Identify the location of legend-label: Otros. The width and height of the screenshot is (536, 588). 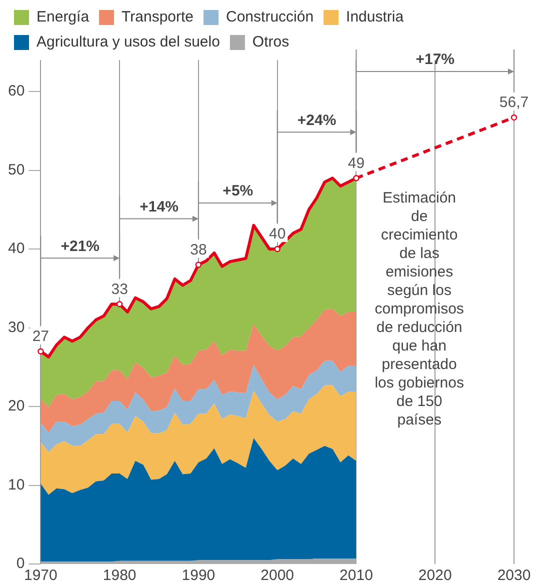
(271, 42).